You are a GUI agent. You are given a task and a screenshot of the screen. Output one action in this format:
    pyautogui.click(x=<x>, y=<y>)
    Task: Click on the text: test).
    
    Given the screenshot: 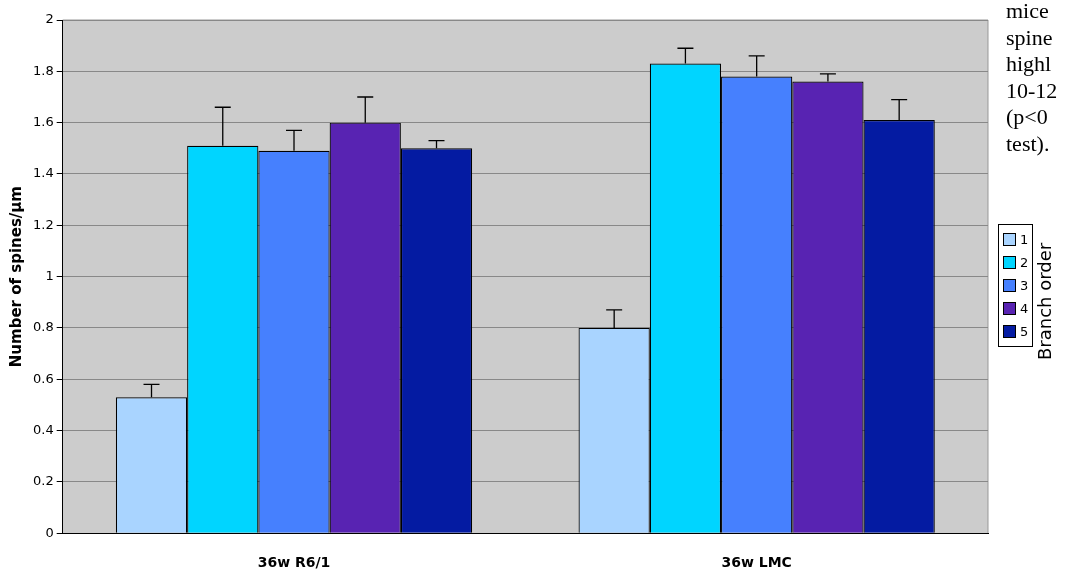 What is the action you would take?
    pyautogui.click(x=1028, y=143)
    